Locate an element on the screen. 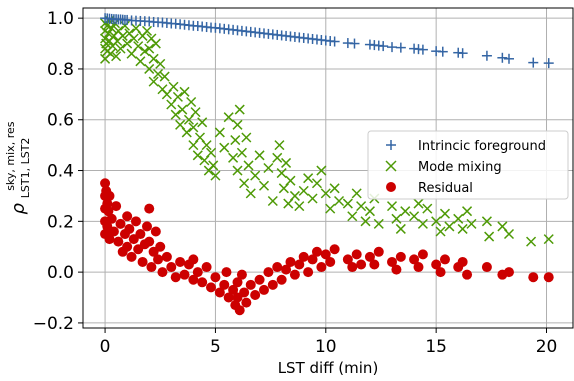  y-axis-label: ρ LST1, LST2 sky, mix, res is located at coordinates (18, 167).